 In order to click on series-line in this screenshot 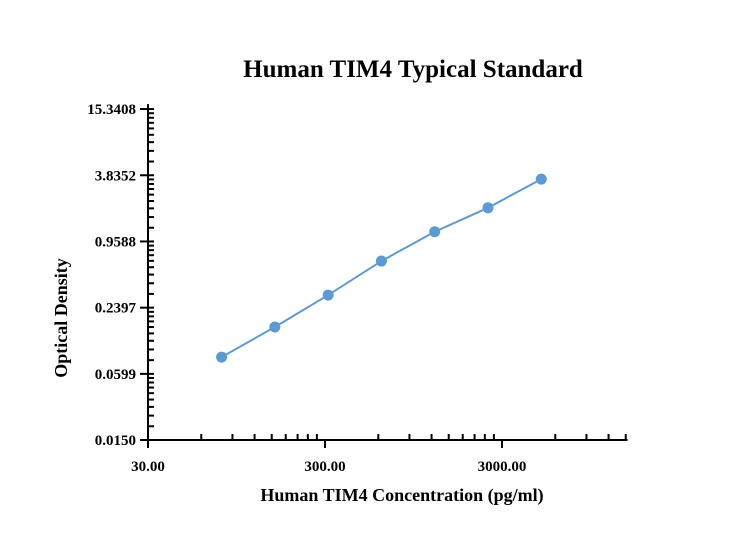, I will do `click(381, 268)`.